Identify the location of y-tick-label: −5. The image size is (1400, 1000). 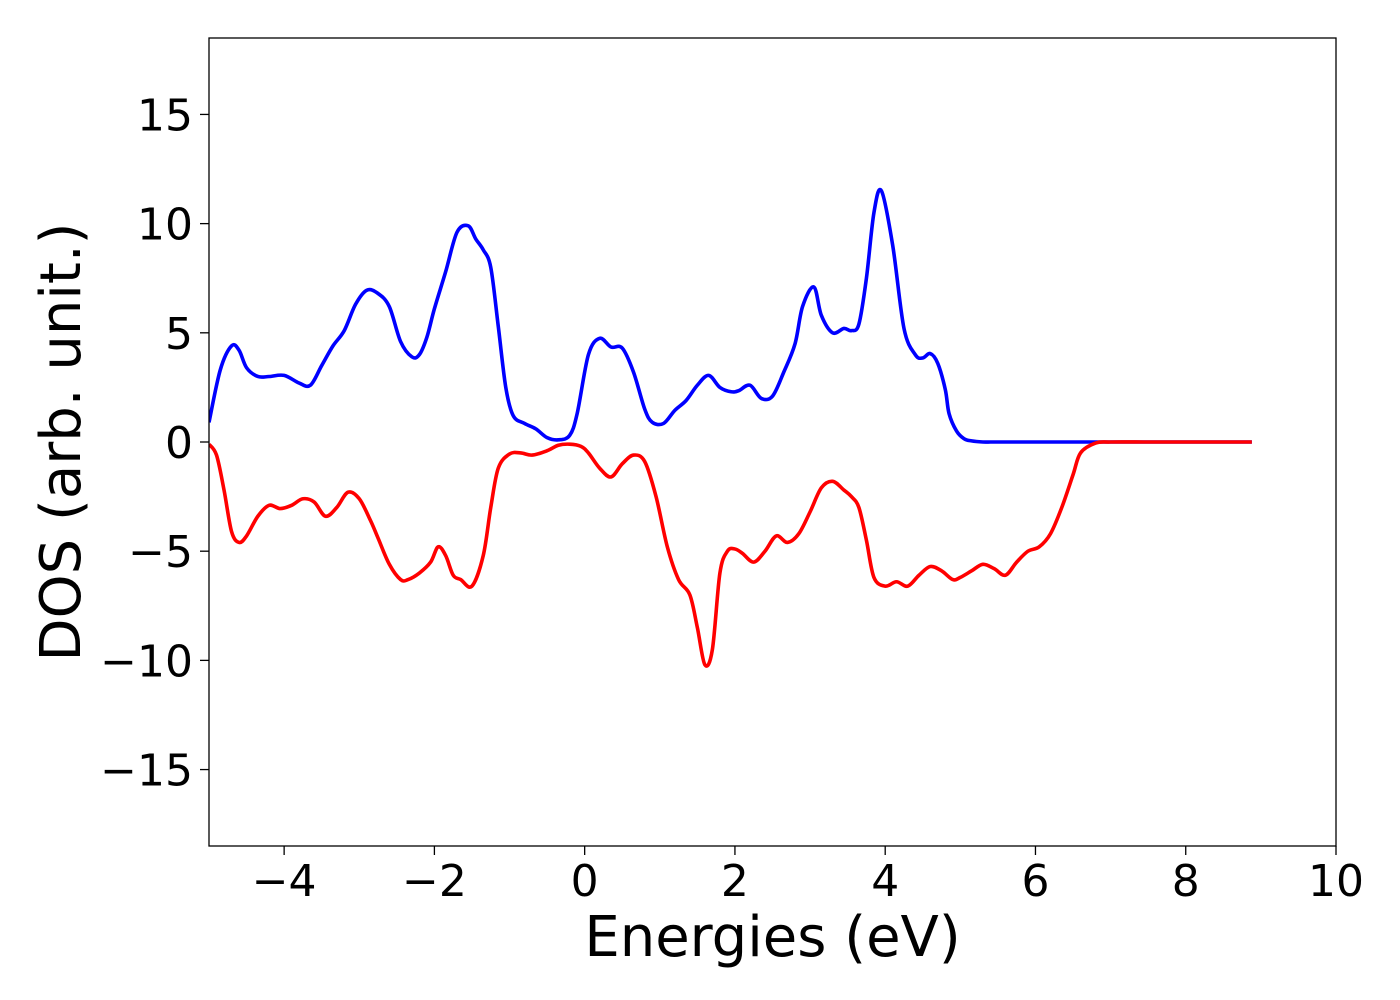
(160, 552).